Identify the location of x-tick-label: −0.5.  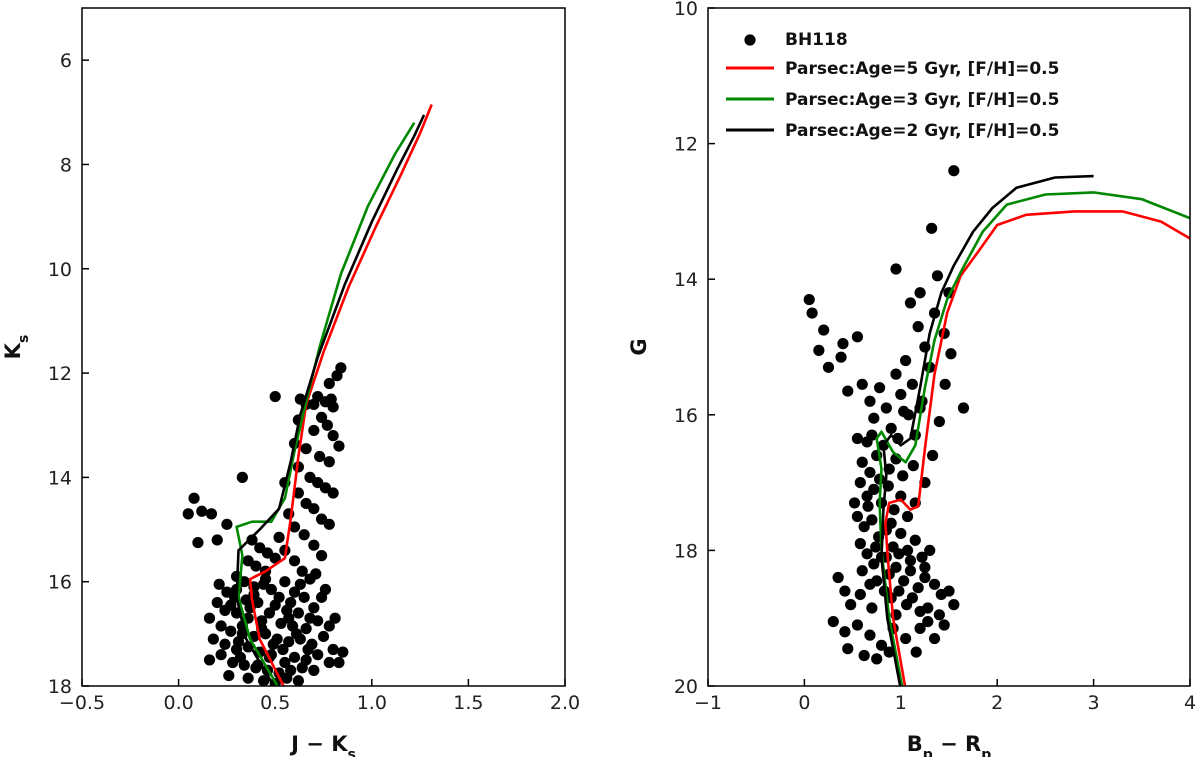
(82, 703).